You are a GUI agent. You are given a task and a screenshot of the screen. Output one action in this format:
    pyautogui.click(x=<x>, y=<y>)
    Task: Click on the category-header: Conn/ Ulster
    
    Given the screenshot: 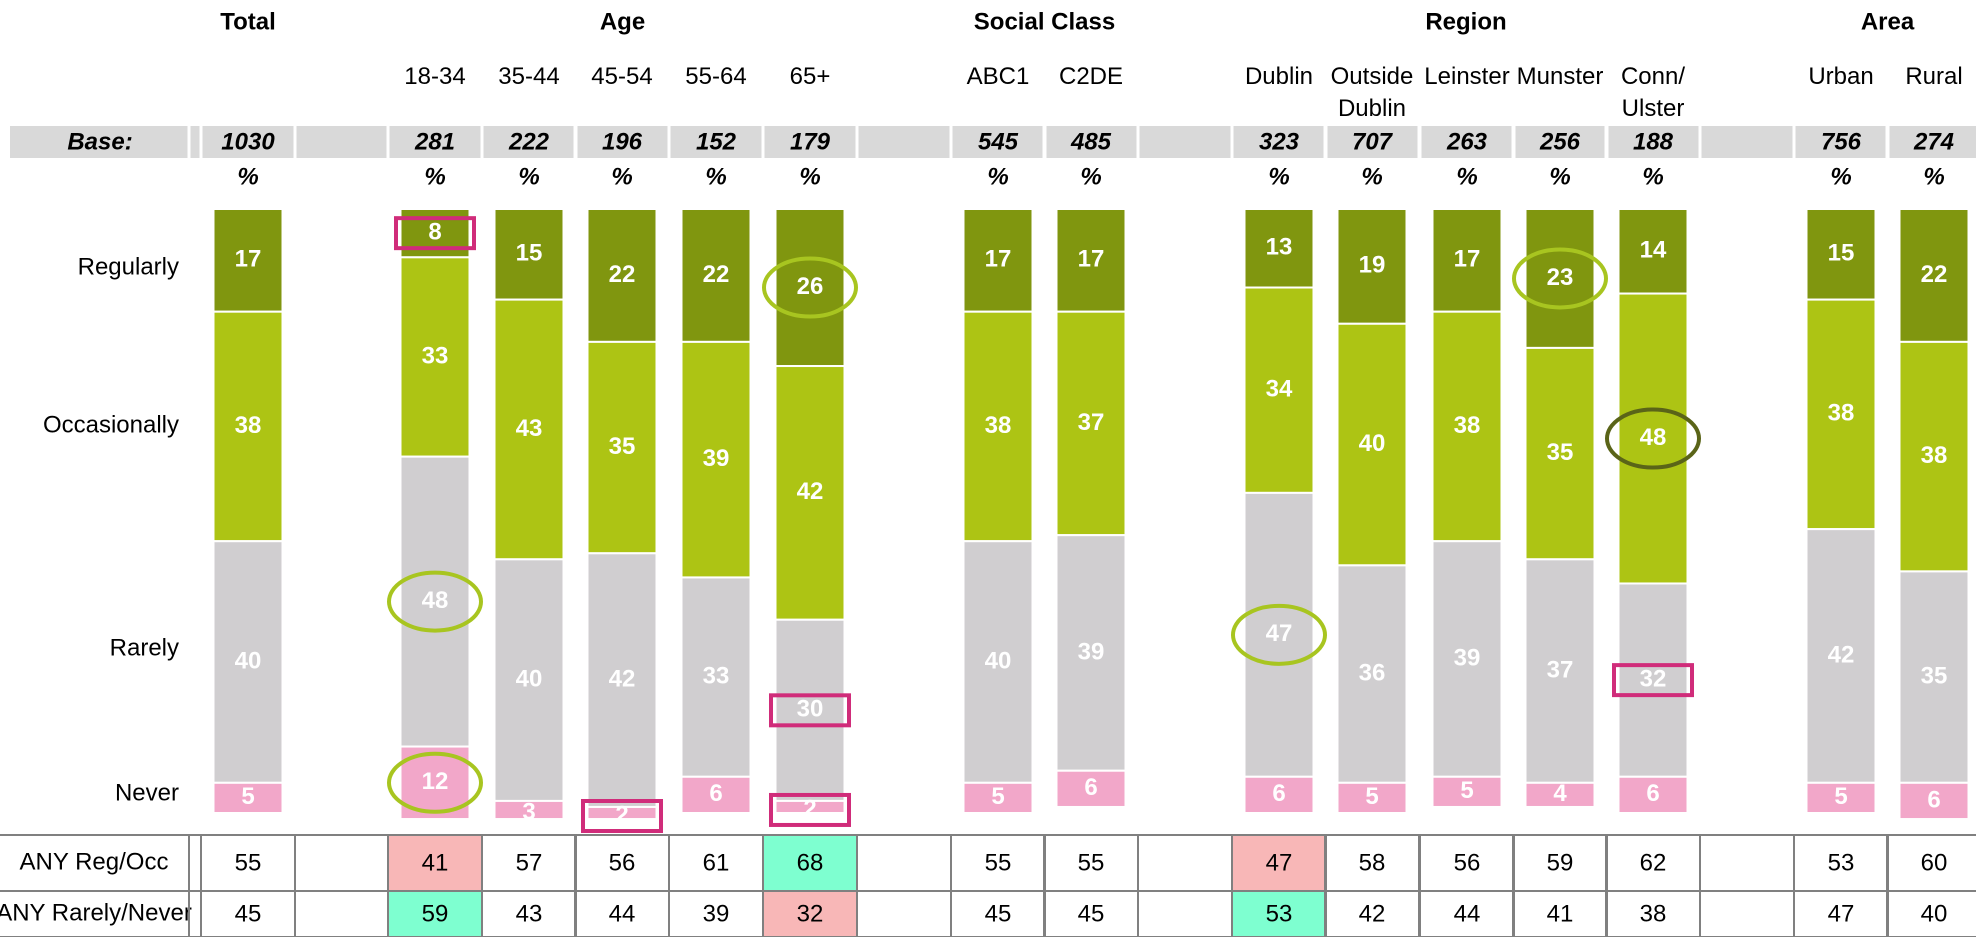 What is the action you would take?
    pyautogui.click(x=1653, y=92)
    